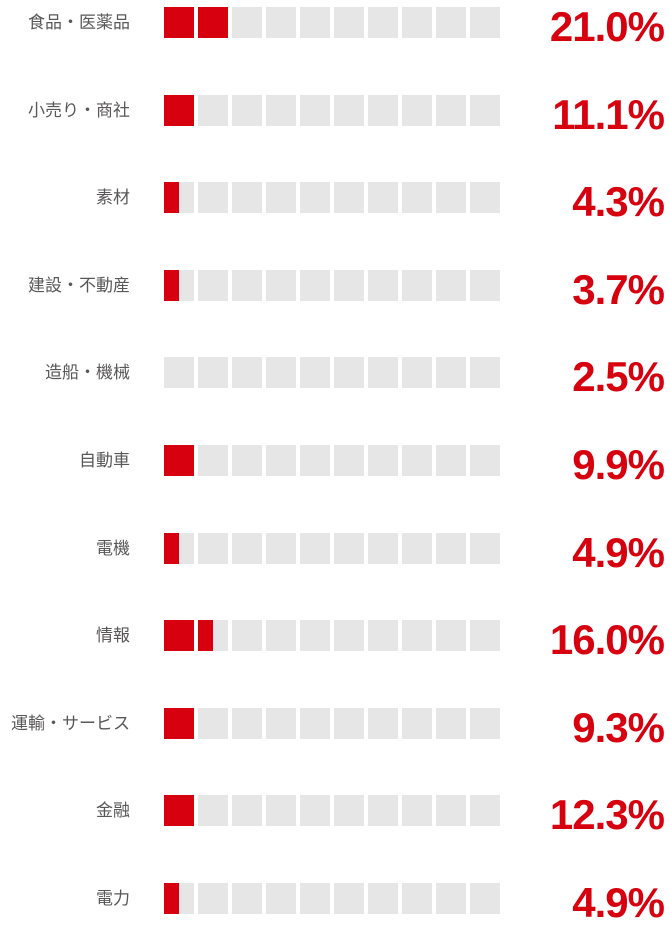  I want to click on category-label: 素材, so click(113, 198).